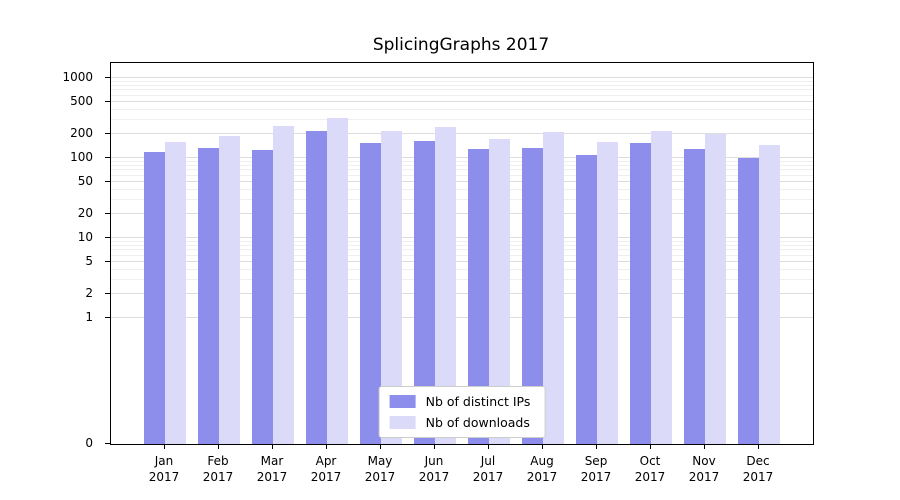 This screenshot has width=900, height=500. Describe the element at coordinates (272, 446) in the screenshot. I see `x-tick-mark-mar` at that location.